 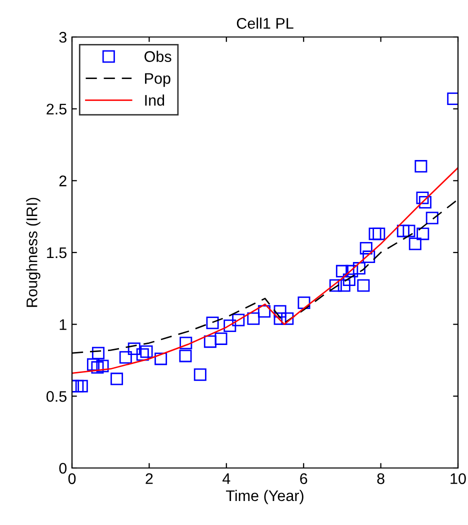 I want to click on y-axis-title: Roughness (IRI), so click(x=33, y=252).